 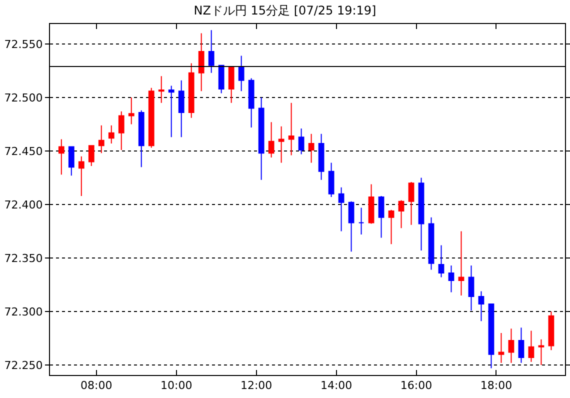 What do you see at coordinates (23, 311) in the screenshot?
I see `y-tick-label: 72.300` at bounding box center [23, 311].